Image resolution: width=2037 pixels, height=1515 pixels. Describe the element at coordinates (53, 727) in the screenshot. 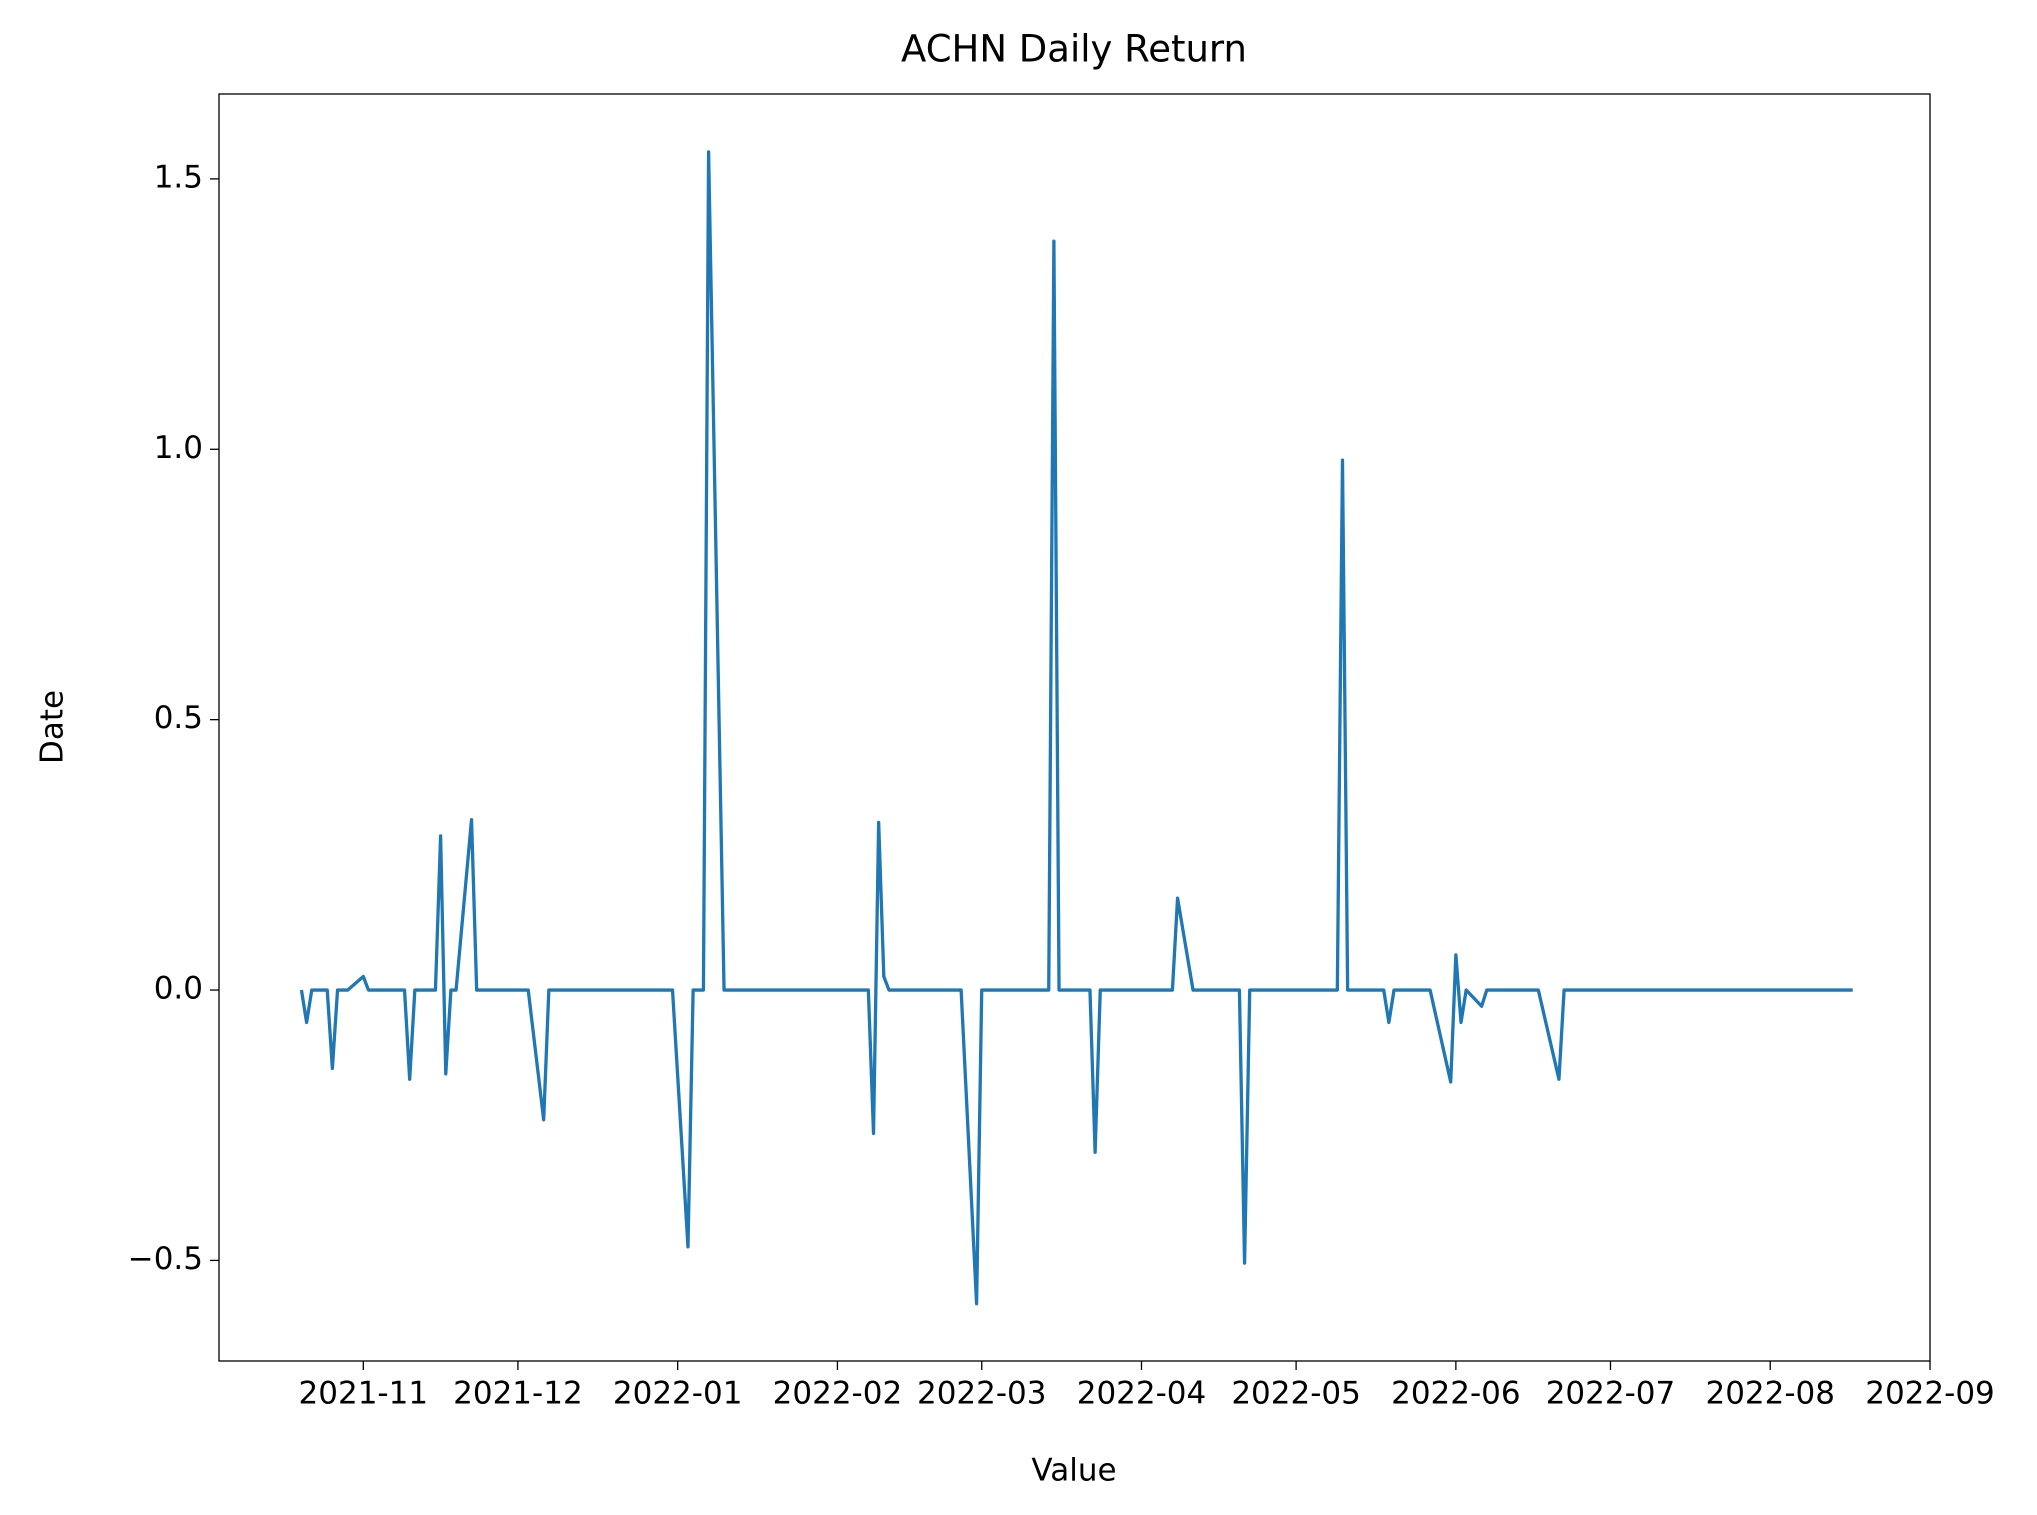

I see `y-axis-label: Date` at that location.